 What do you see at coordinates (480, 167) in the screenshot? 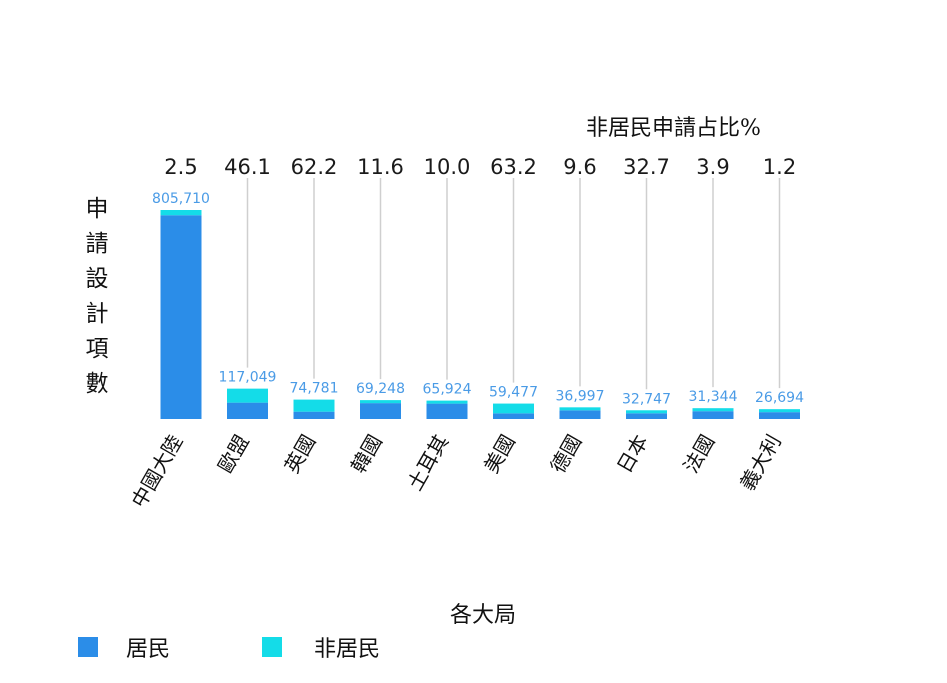
I see `share-labels: 2.5 46.1 62.2 11.6 10.0 63.2 9.6 32.7 3.9 1.2` at bounding box center [480, 167].